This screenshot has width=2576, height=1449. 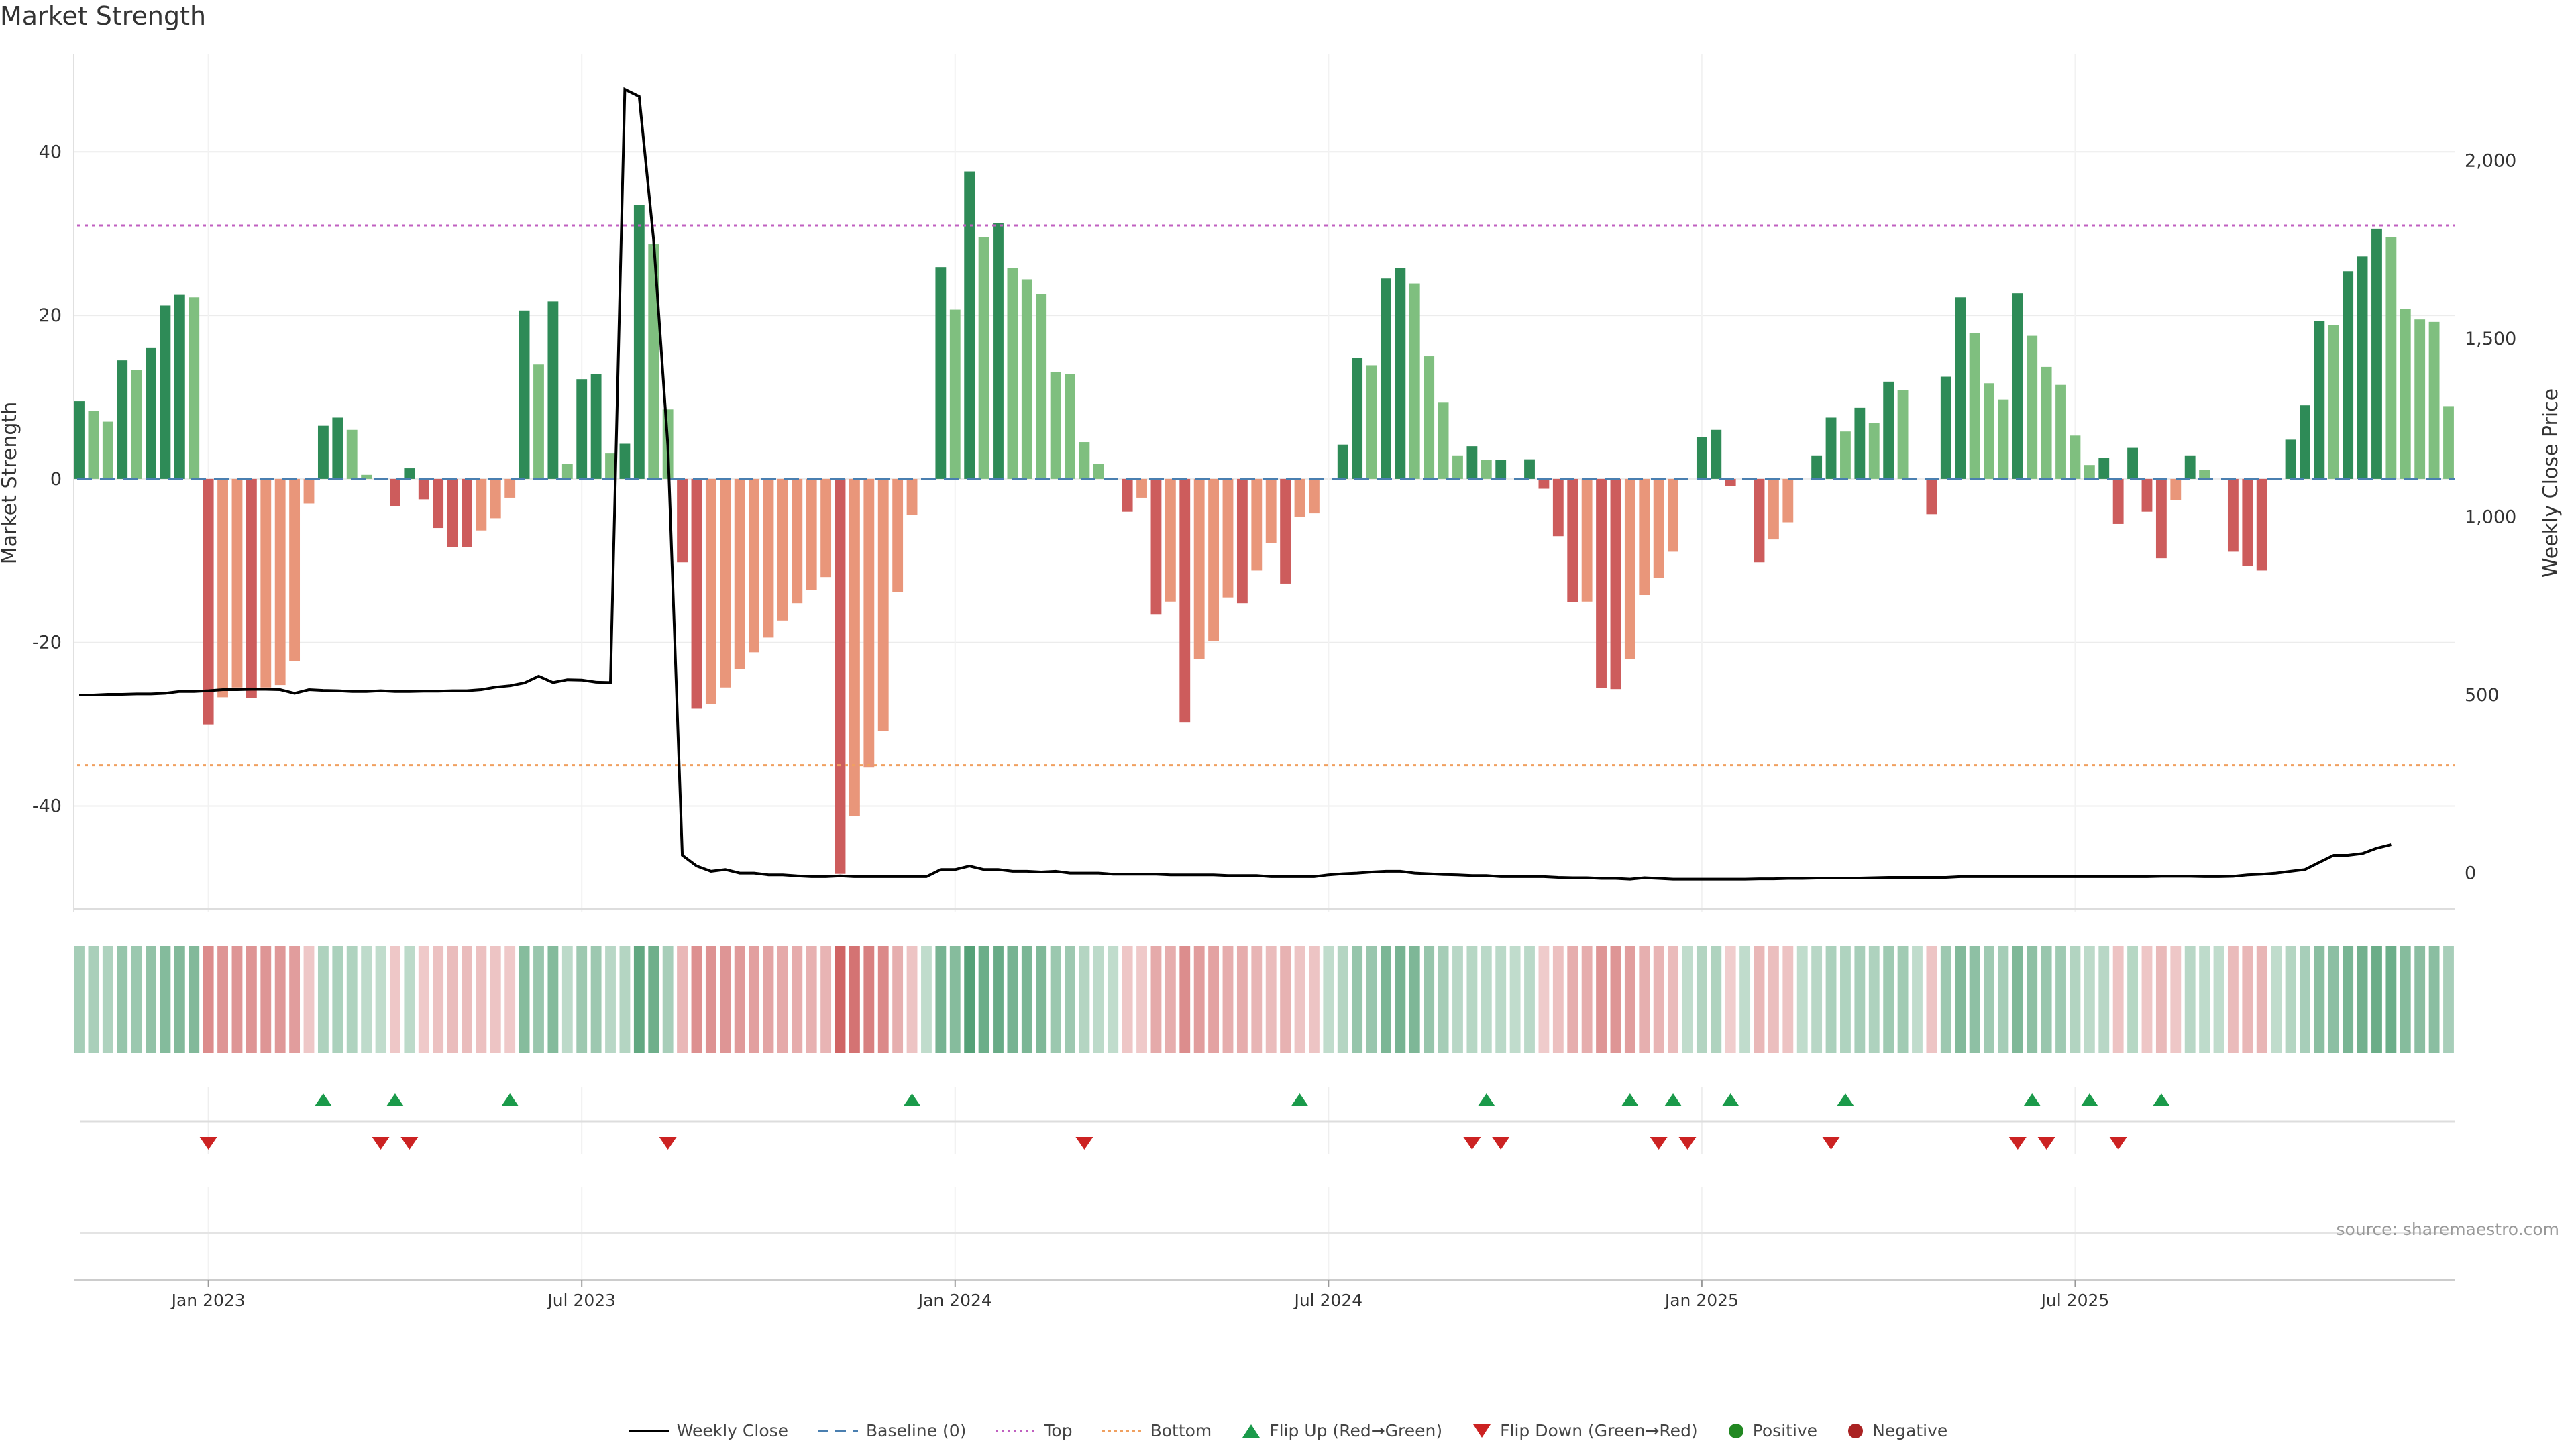 What do you see at coordinates (1034, 1430) in the screenshot?
I see `legend-item-top: Top` at bounding box center [1034, 1430].